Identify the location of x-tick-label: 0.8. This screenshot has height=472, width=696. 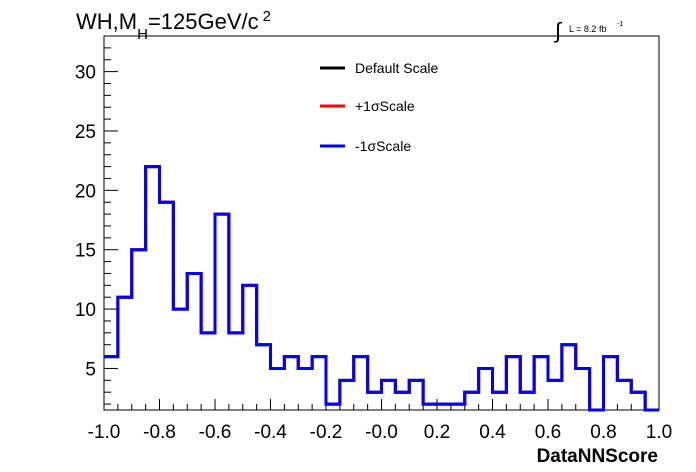
(603, 432).